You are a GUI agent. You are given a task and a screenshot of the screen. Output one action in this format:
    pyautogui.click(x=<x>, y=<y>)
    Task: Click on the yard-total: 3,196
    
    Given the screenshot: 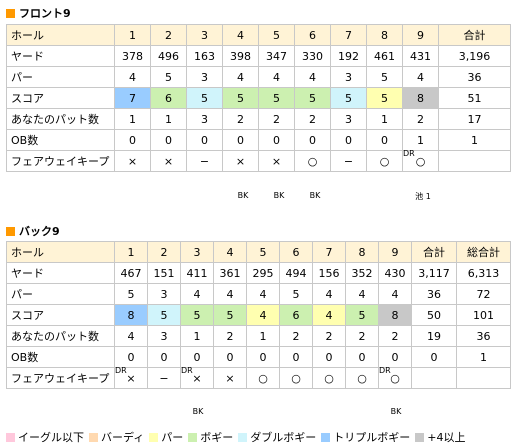 What is the action you would take?
    pyautogui.click(x=474, y=56)
    